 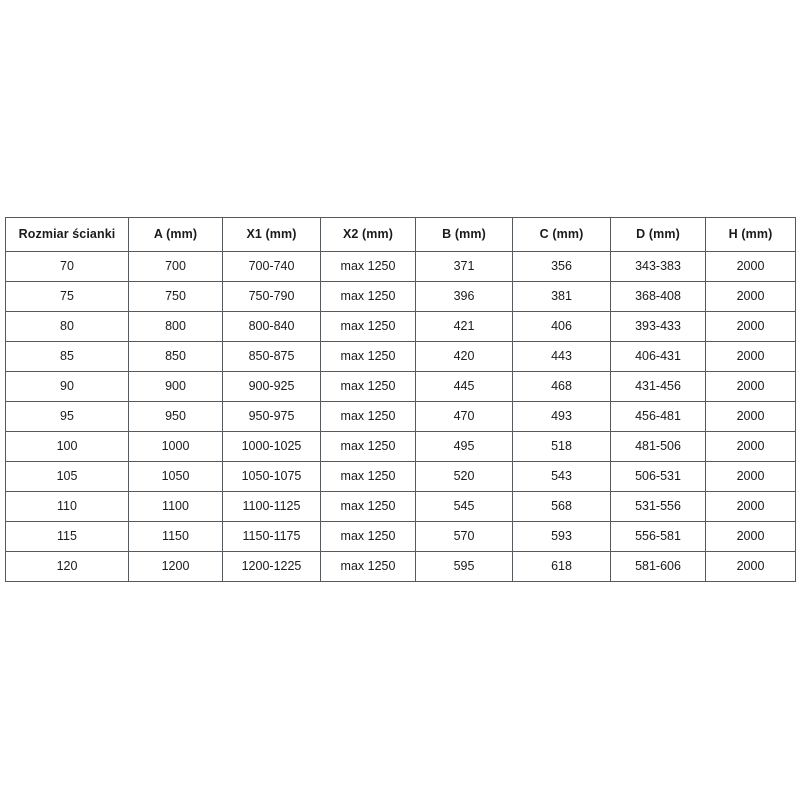 I want to click on table-cell: 543, so click(x=561, y=476).